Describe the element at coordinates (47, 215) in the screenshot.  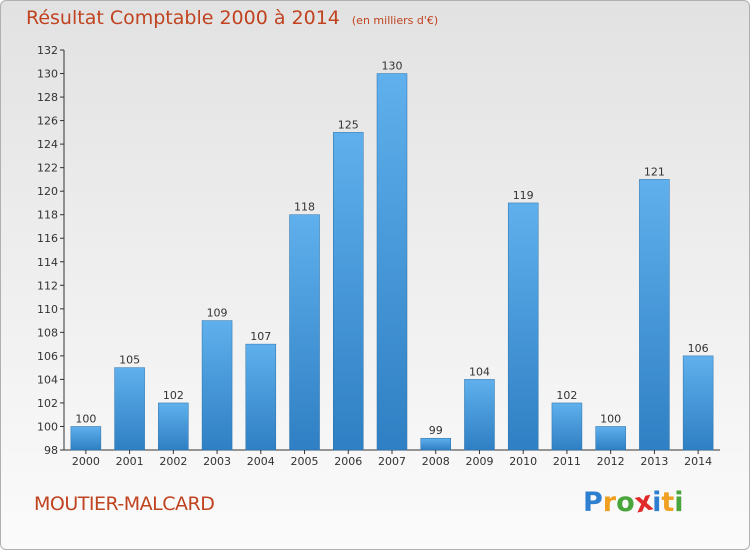
I see `y-tick-label: 118` at that location.